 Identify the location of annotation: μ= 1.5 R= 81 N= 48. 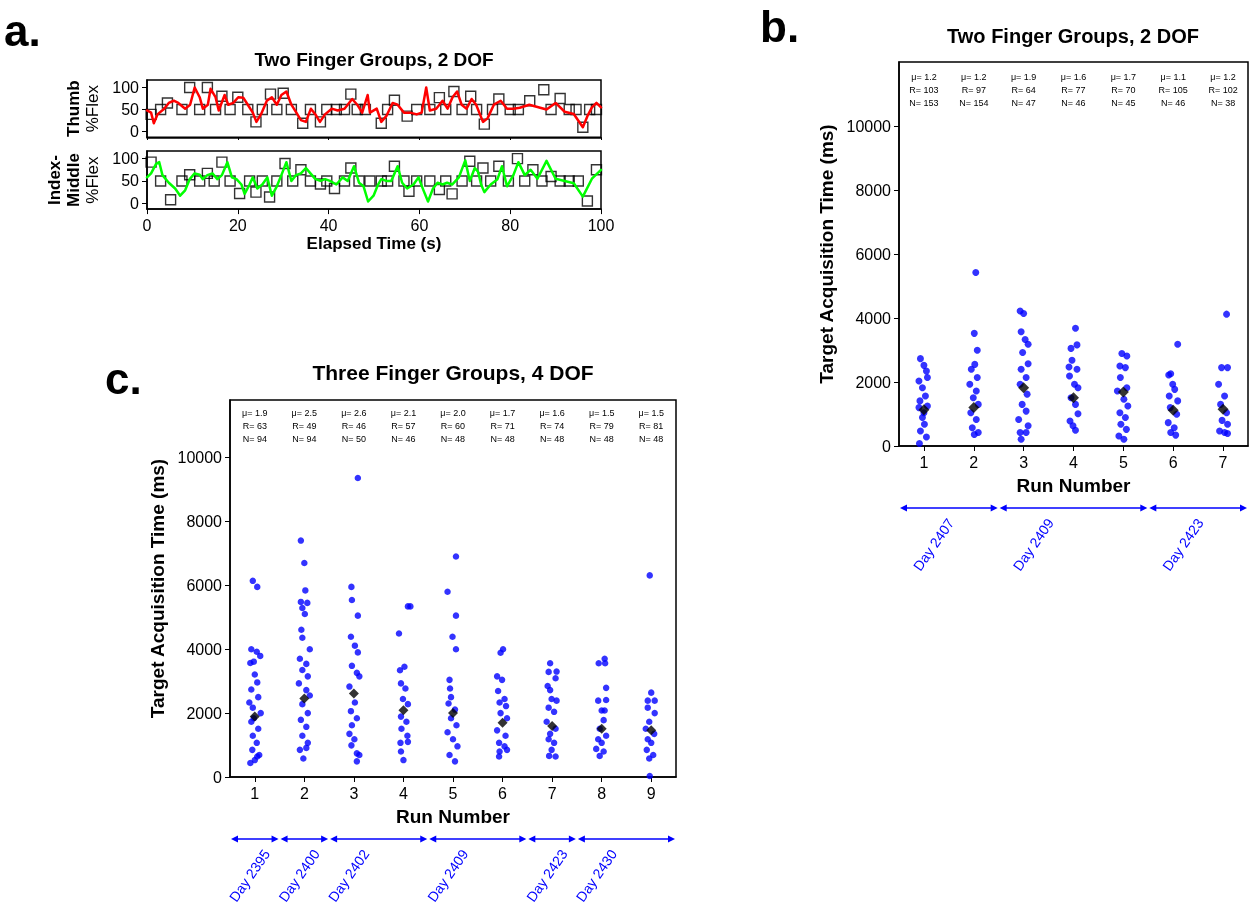
(651, 425).